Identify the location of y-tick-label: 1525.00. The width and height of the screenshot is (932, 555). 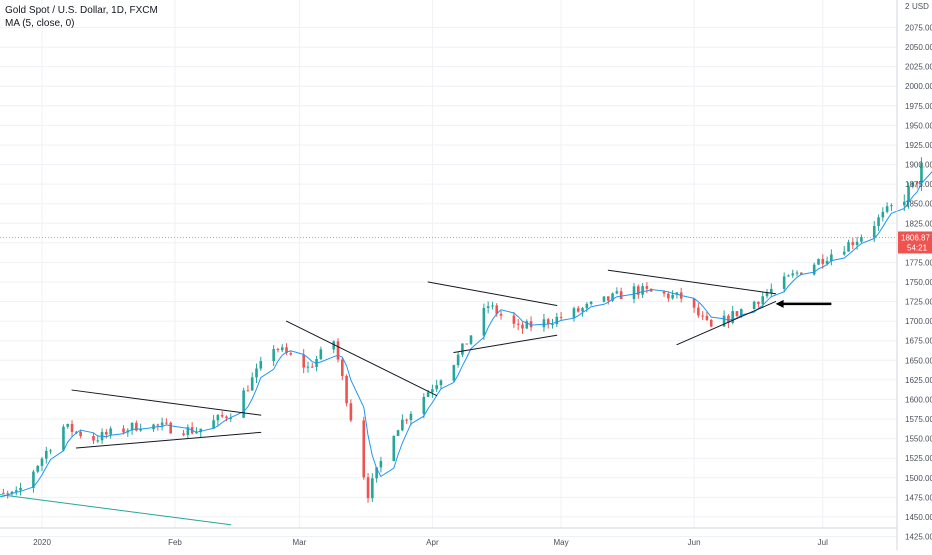
(918, 458).